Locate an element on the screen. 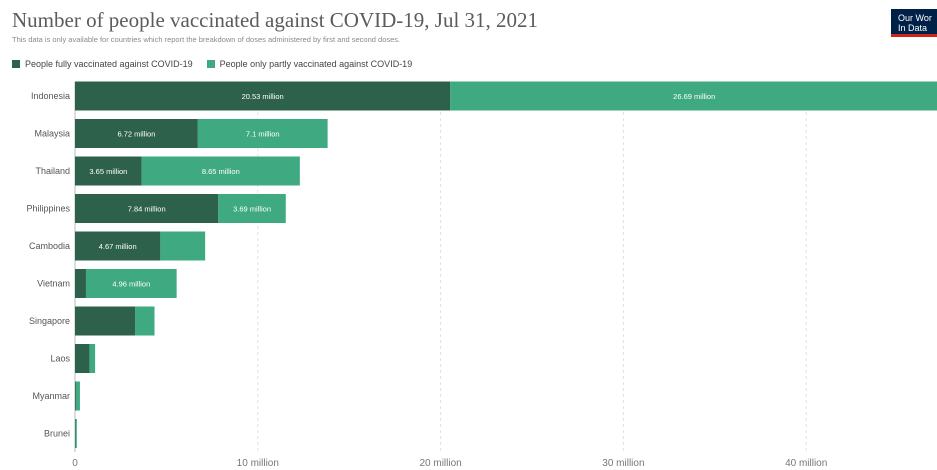 The height and width of the screenshot is (470, 937). category-label: Cambodia is located at coordinates (49, 246).